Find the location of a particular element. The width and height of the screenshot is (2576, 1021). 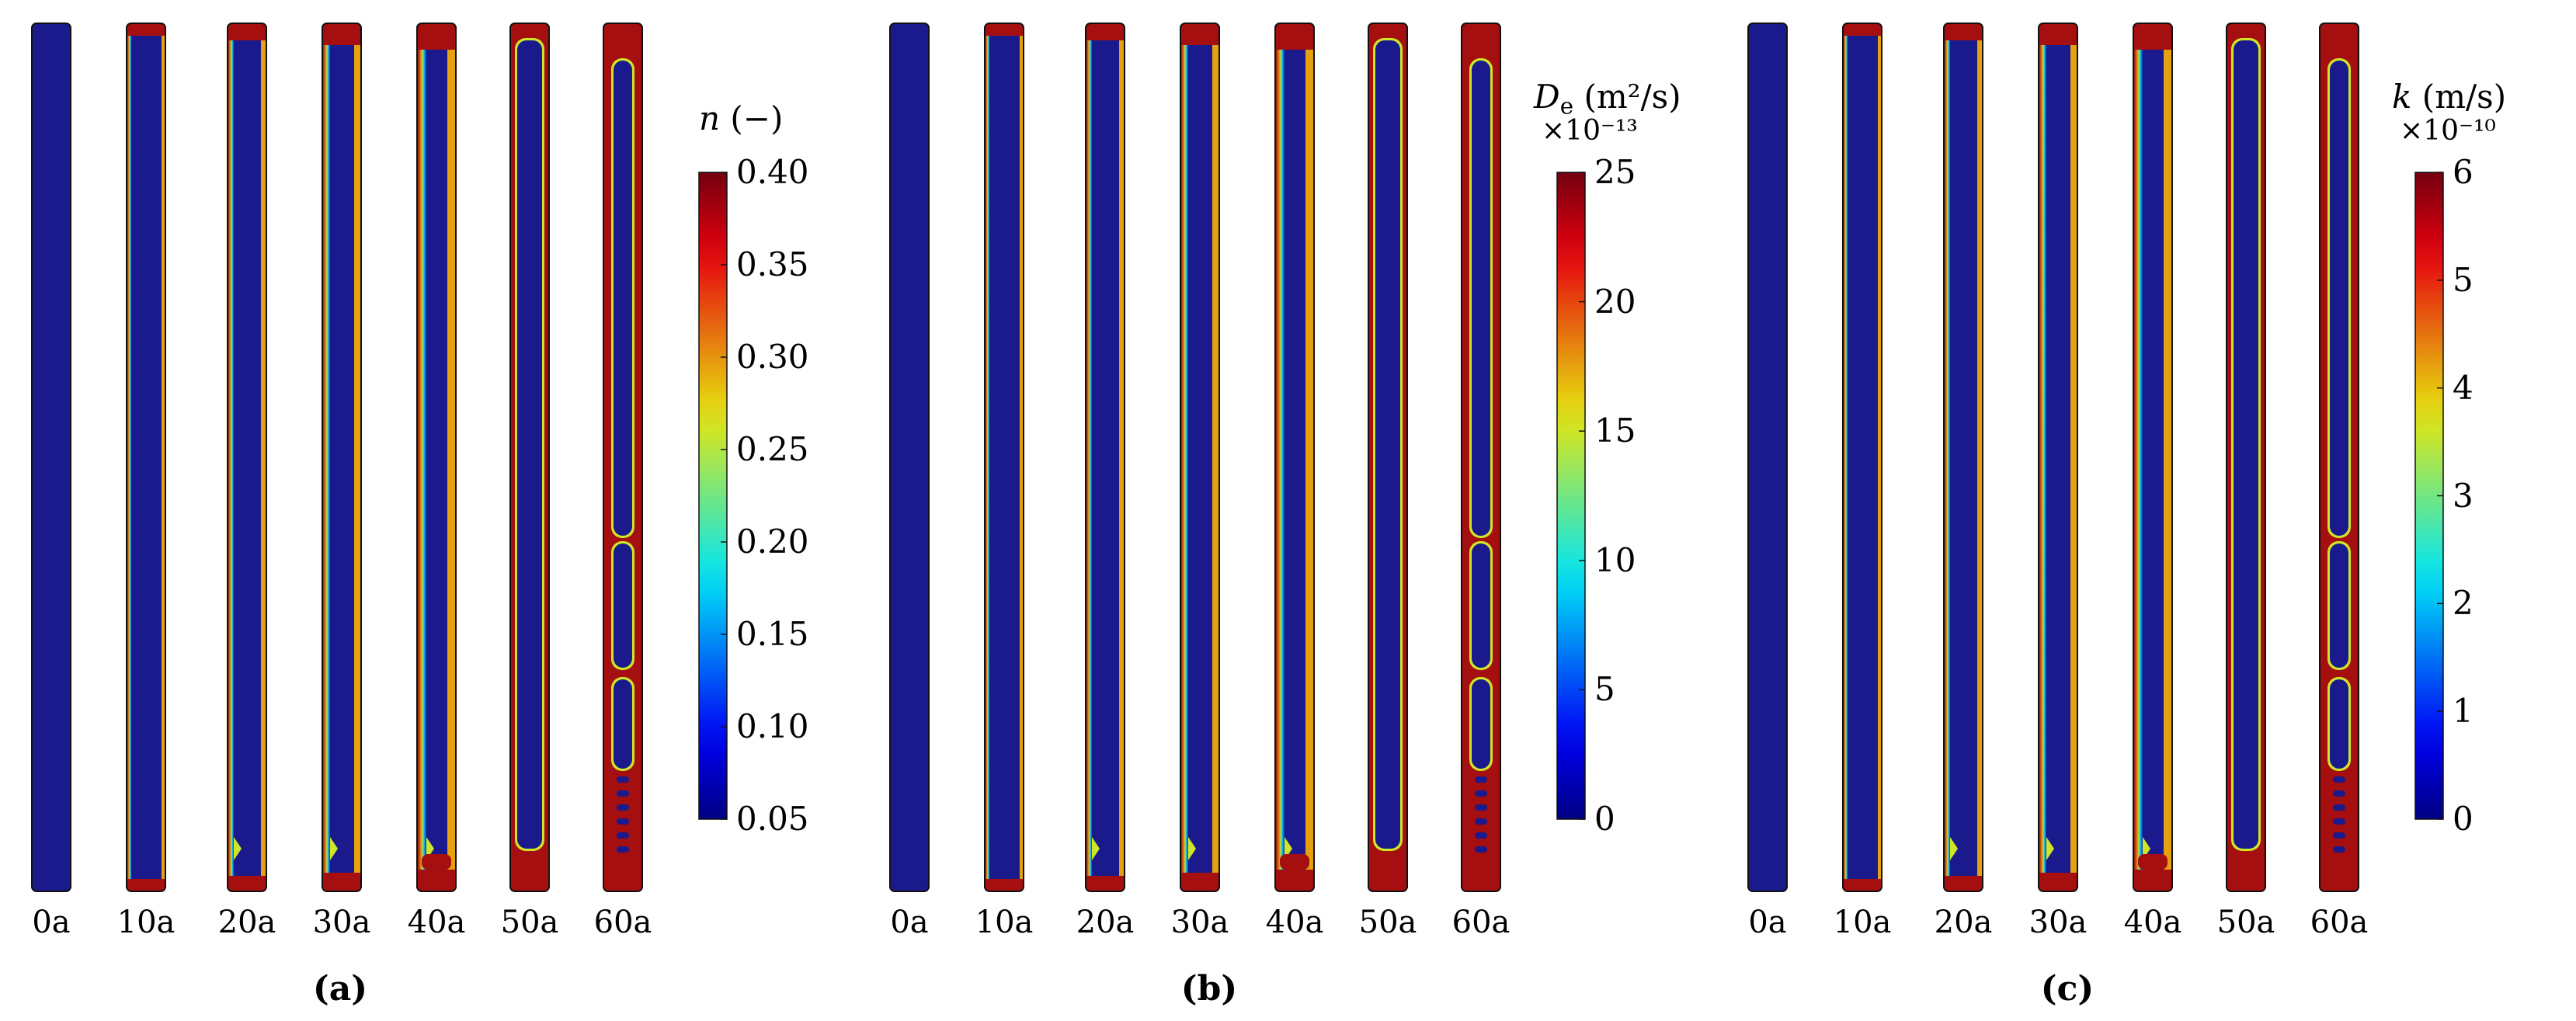

panel-label-c: (c) is located at coordinates (2067, 989).